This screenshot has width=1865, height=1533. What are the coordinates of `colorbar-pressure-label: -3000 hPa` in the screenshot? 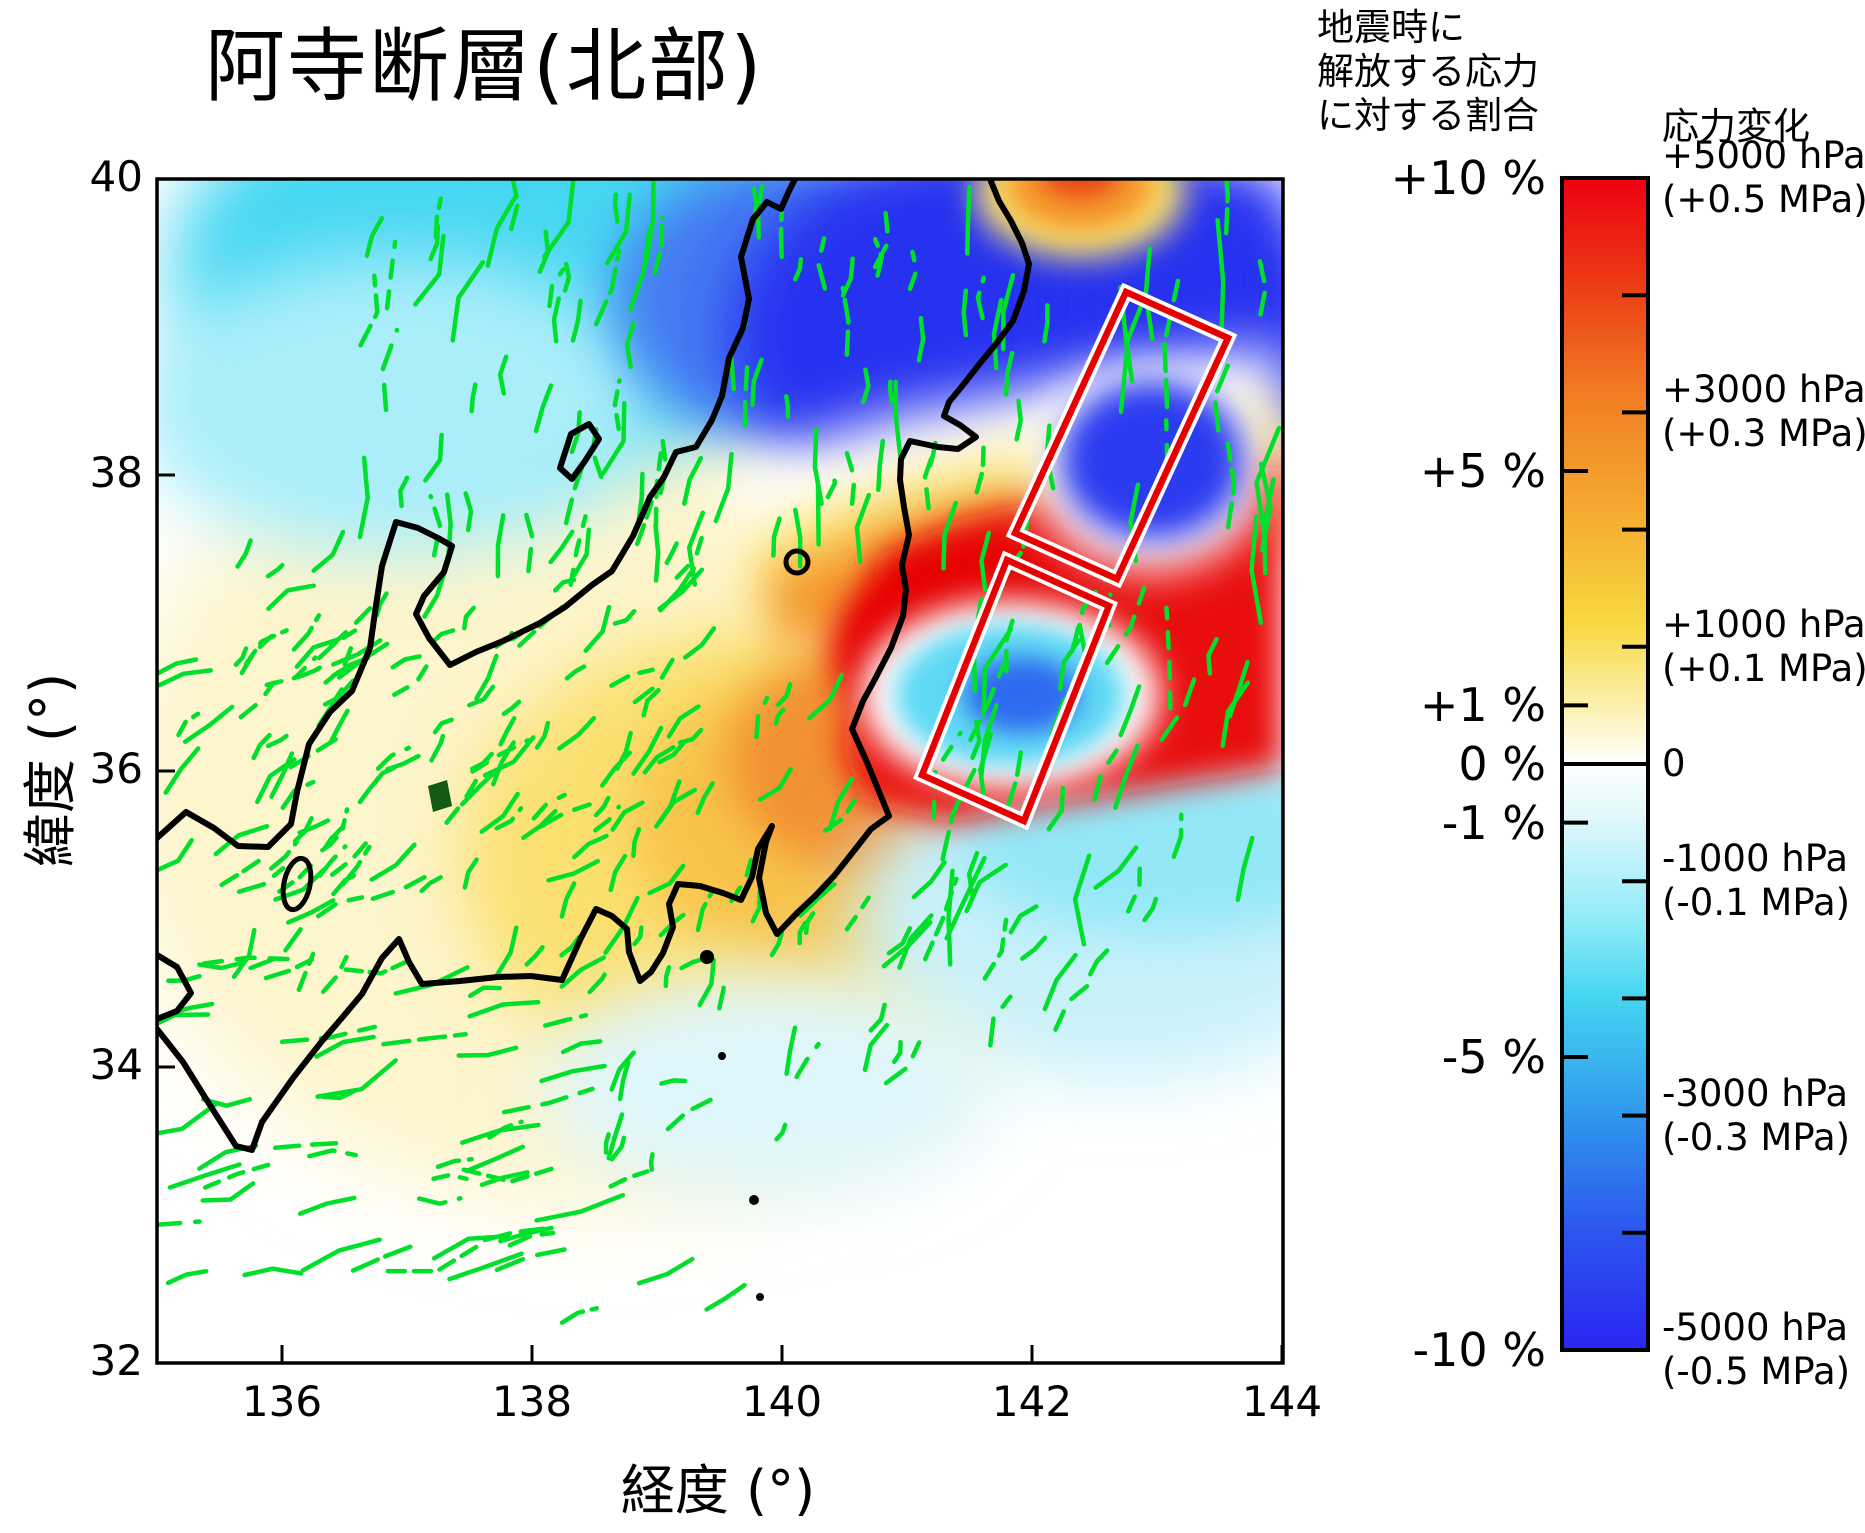 It's located at (1755, 1093).